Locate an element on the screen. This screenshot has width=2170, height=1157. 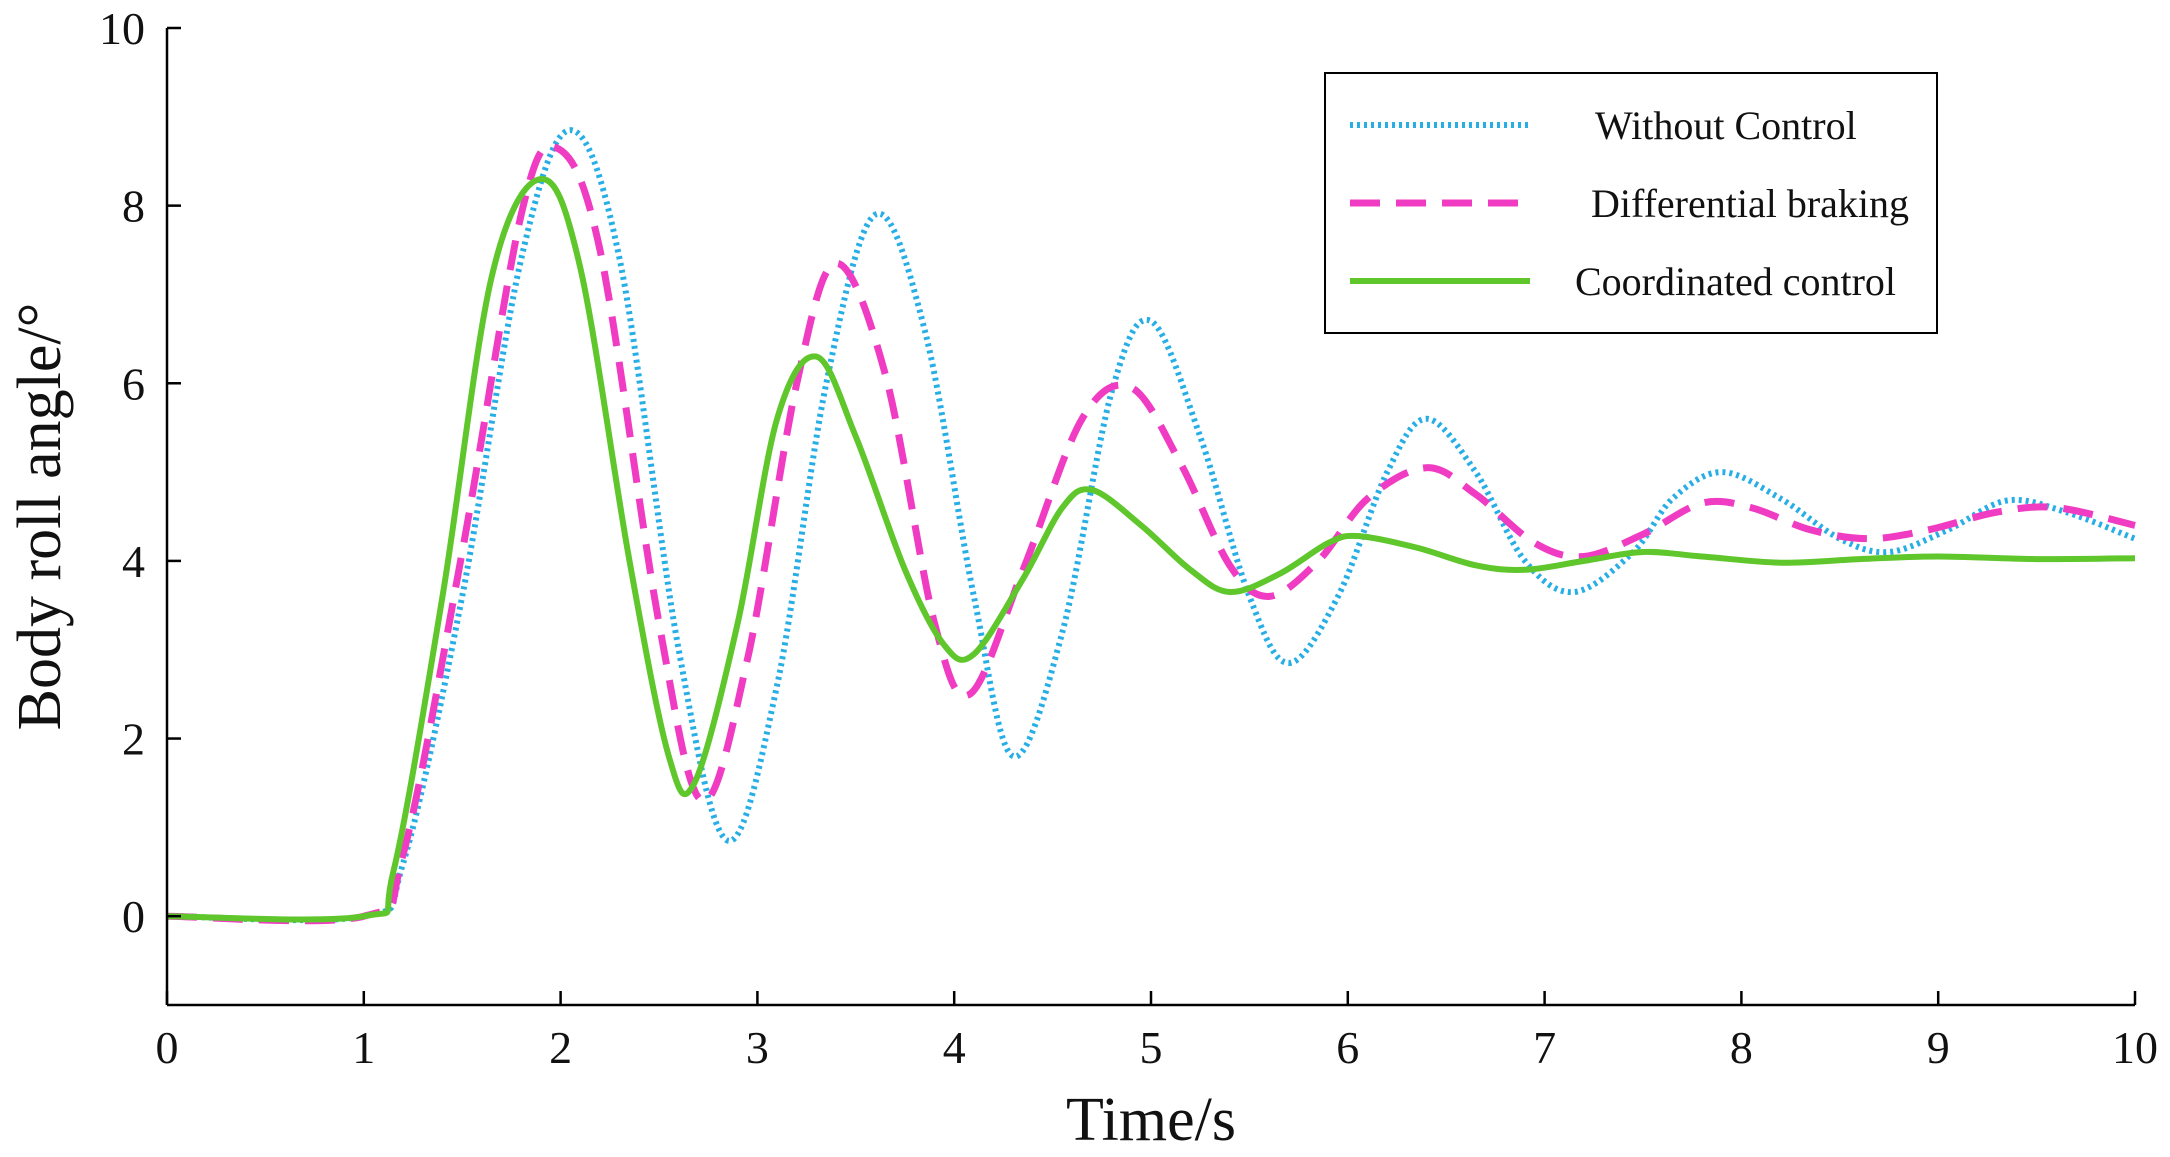
y-tick-label: 0 is located at coordinates (133, 916).